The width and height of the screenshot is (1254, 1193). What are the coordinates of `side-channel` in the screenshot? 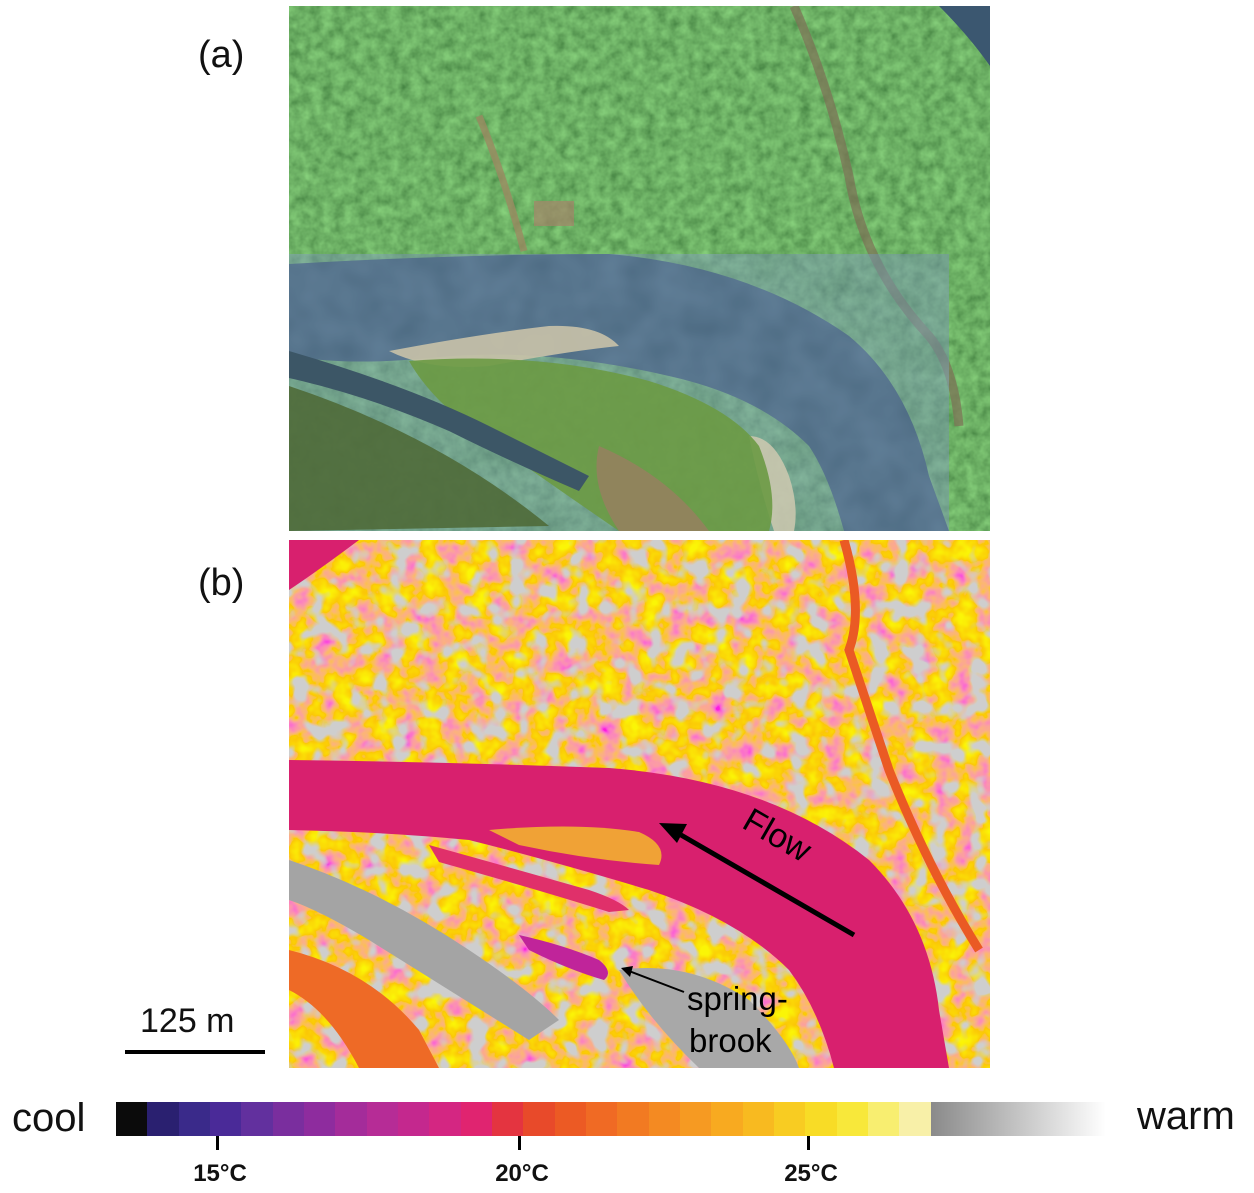 It's located at (439, 421).